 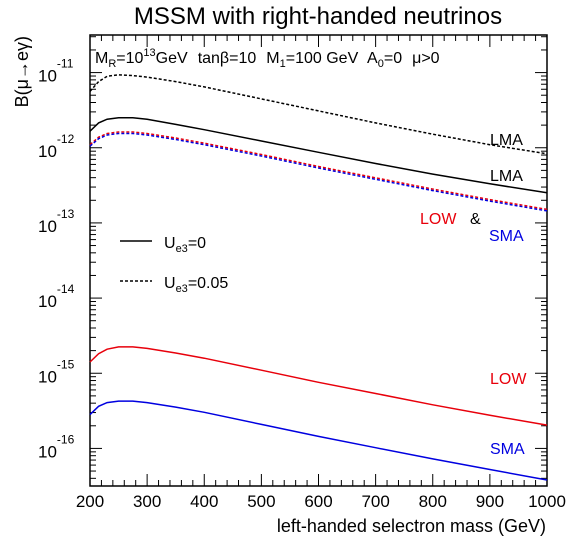 What do you see at coordinates (174, 265) in the screenshot?
I see `legend: Ue3=0 Ue3=0.05` at bounding box center [174, 265].